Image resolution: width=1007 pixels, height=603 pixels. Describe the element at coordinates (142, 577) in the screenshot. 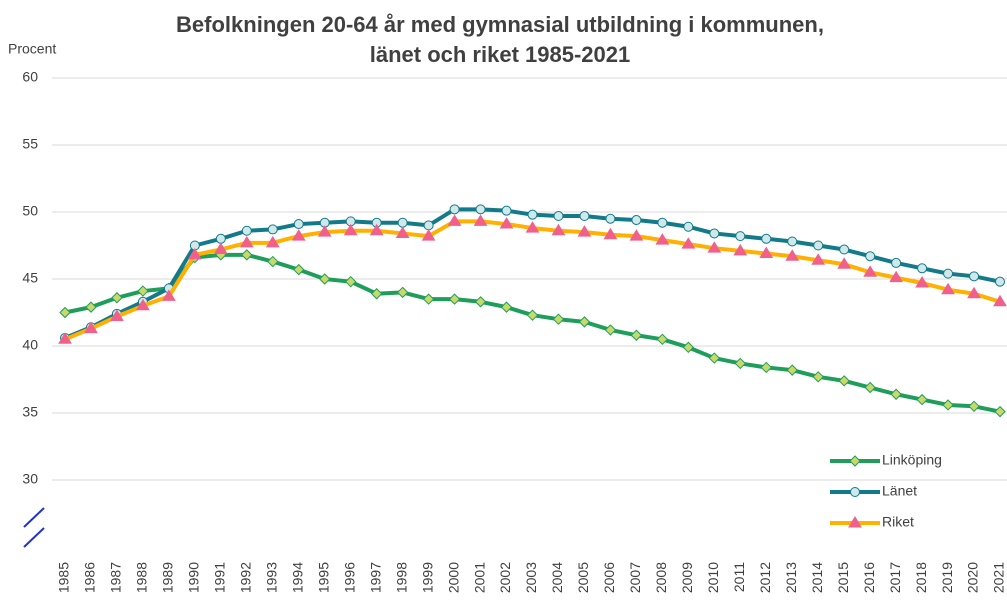

I see `x-tick-label: 1988` at that location.